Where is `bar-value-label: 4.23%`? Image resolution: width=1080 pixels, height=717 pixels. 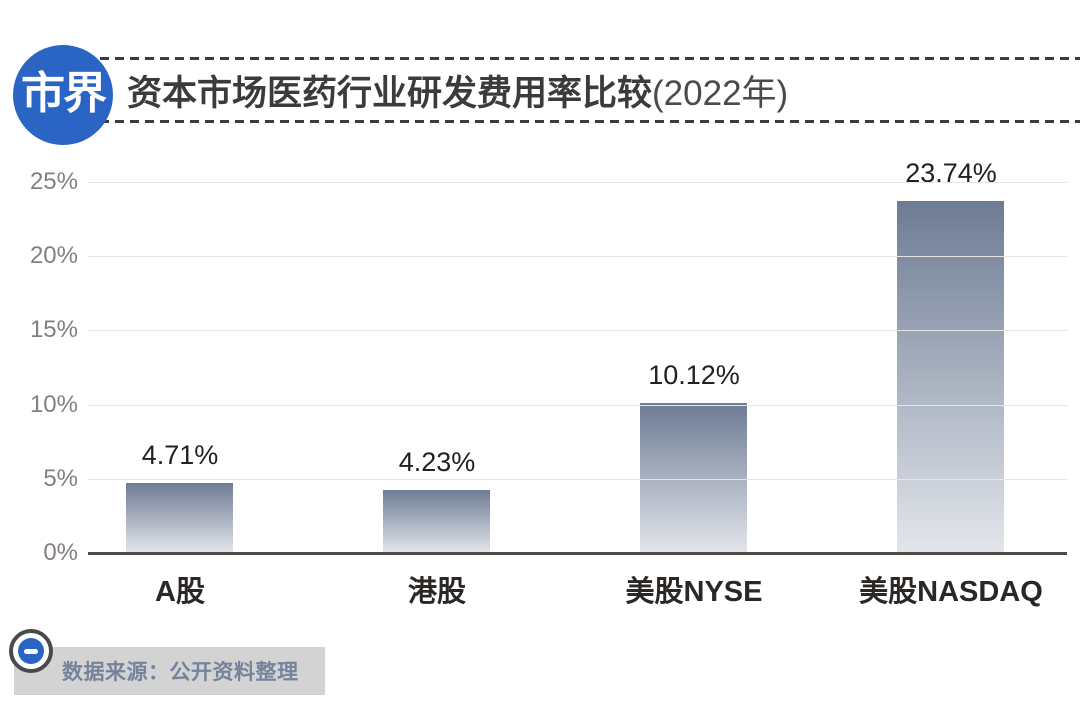 bar-value-label: 4.23% is located at coordinates (437, 462).